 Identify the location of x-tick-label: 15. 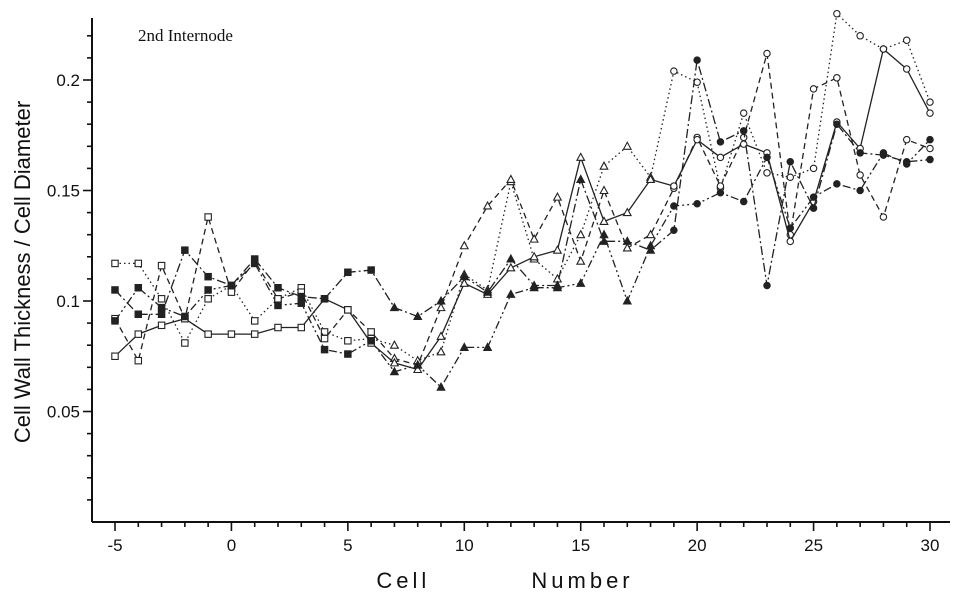
(580, 545).